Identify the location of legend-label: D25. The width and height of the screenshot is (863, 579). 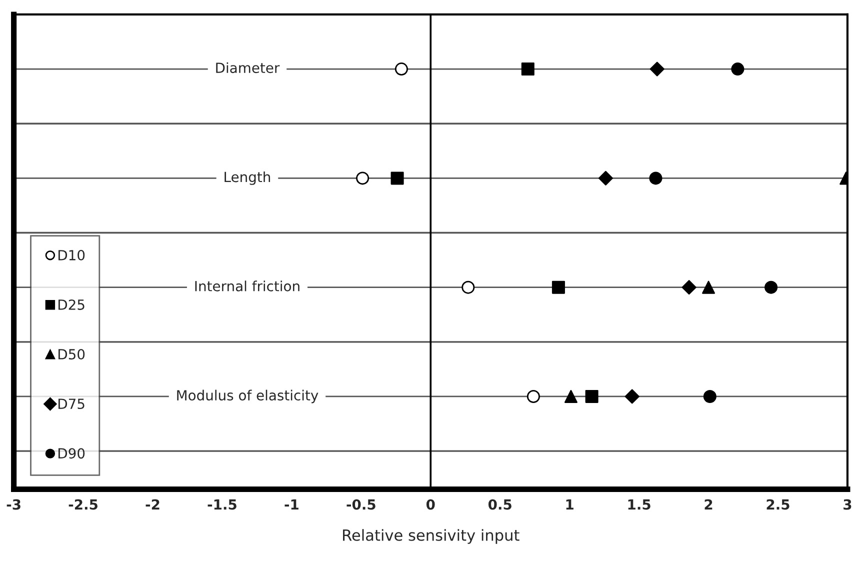
(71, 304).